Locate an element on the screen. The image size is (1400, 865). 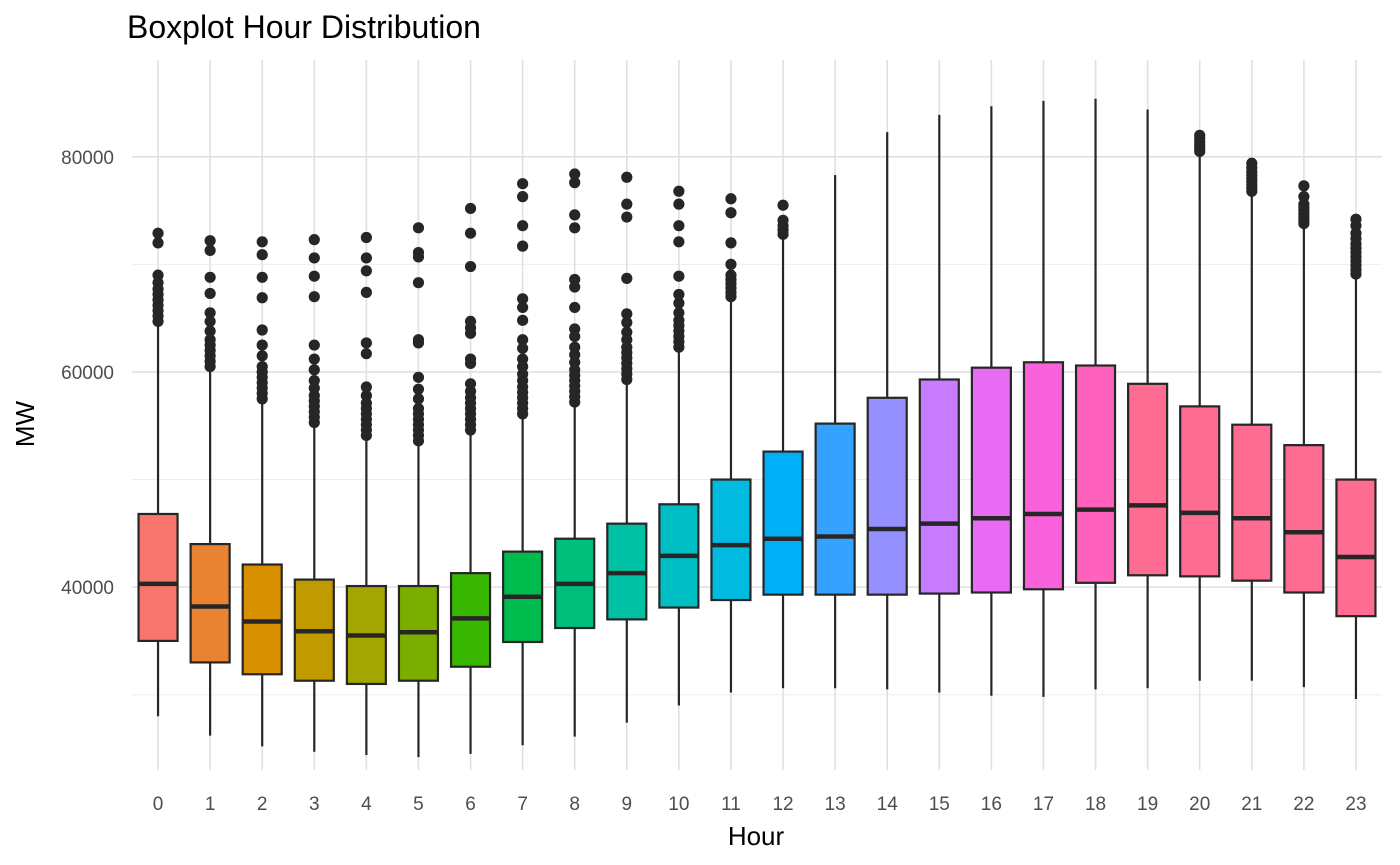
x-tick-label: 5 is located at coordinates (418, 804).